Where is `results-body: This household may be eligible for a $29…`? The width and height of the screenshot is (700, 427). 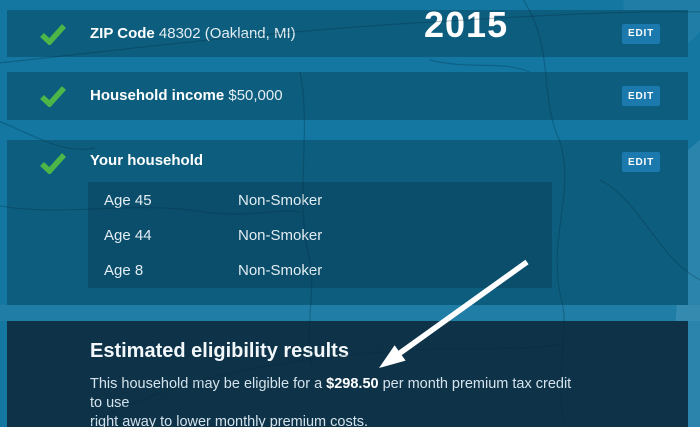 results-body: This household may be eligible for a $29… is located at coordinates (335, 401).